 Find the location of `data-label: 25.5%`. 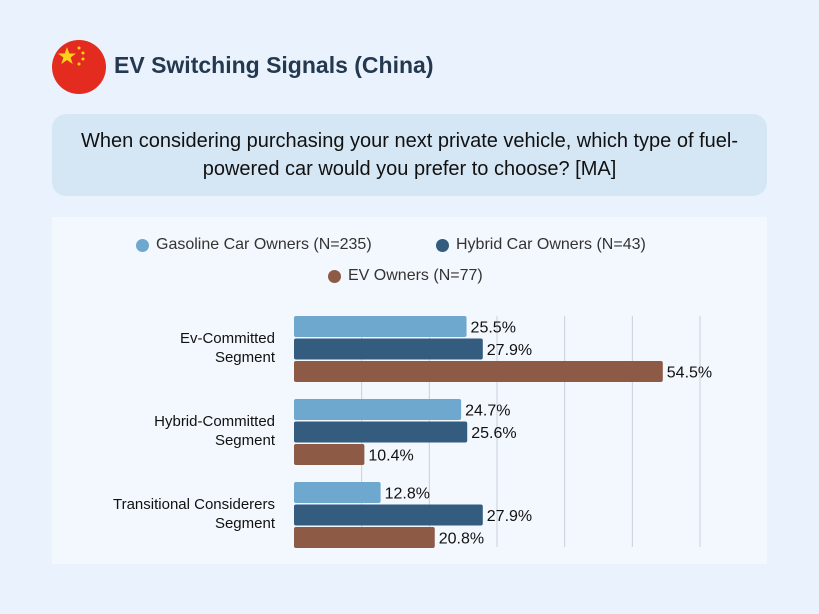

data-label: 25.5% is located at coordinates (493, 328).